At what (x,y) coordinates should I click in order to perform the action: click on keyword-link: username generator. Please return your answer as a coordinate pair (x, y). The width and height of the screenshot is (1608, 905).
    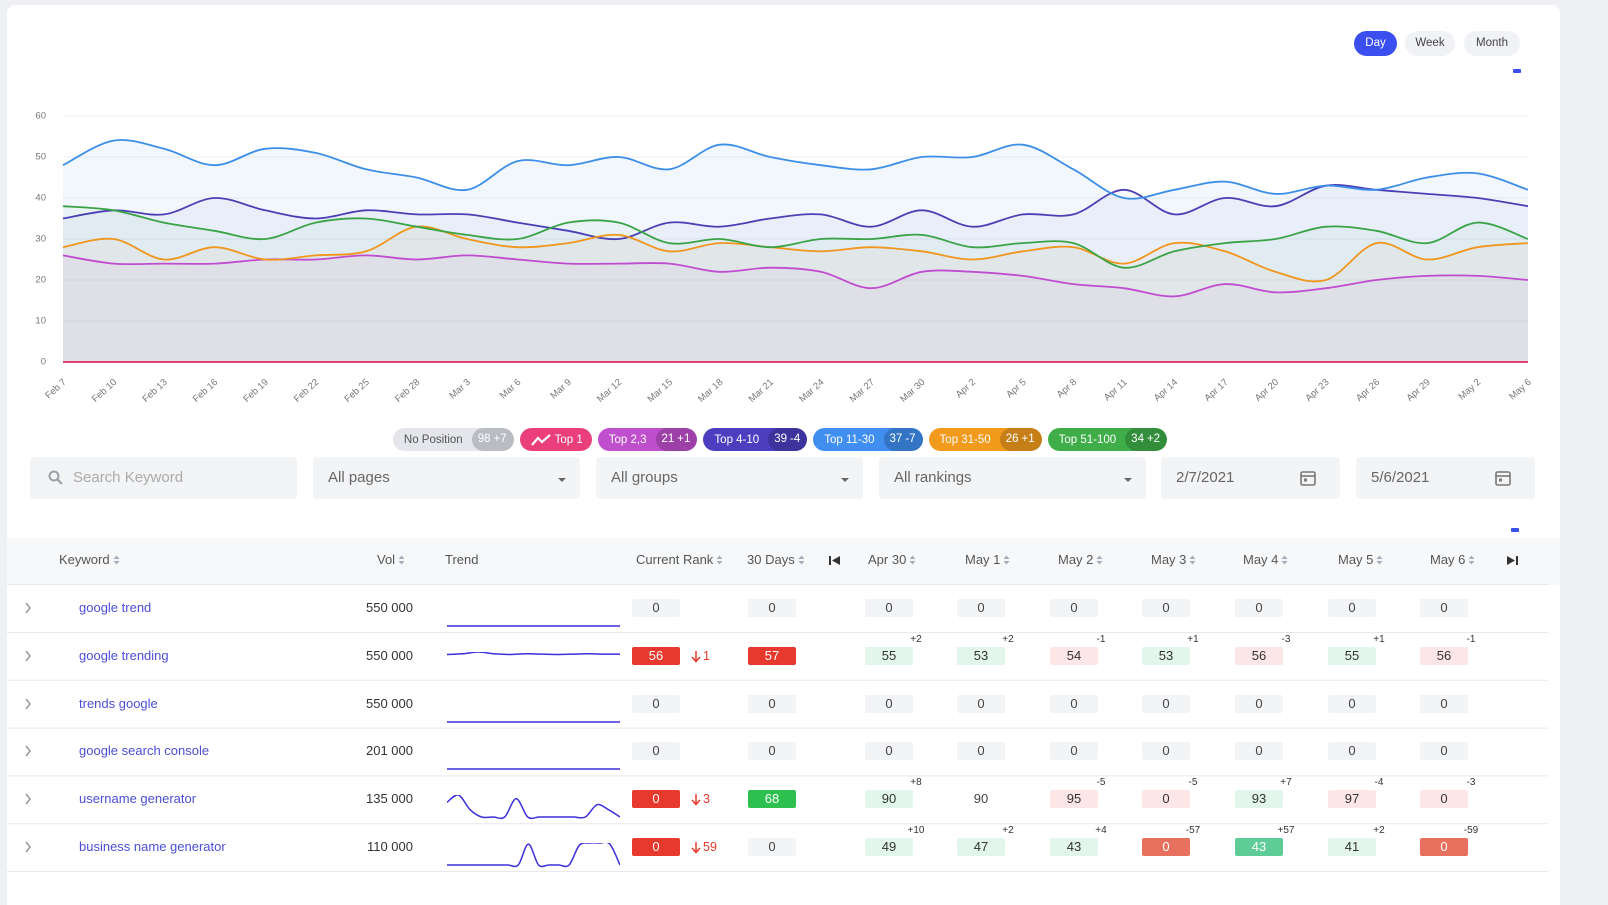
    Looking at the image, I should click on (138, 799).